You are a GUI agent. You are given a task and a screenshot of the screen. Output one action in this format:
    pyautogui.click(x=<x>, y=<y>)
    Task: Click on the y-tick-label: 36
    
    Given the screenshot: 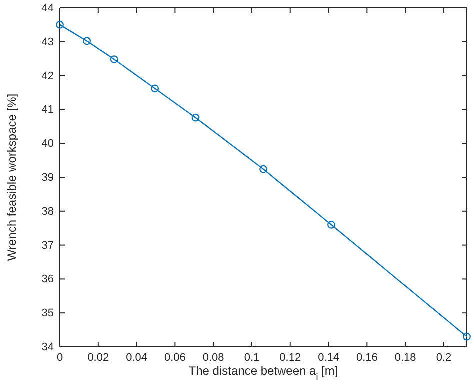 What is the action you would take?
    pyautogui.click(x=48, y=280)
    